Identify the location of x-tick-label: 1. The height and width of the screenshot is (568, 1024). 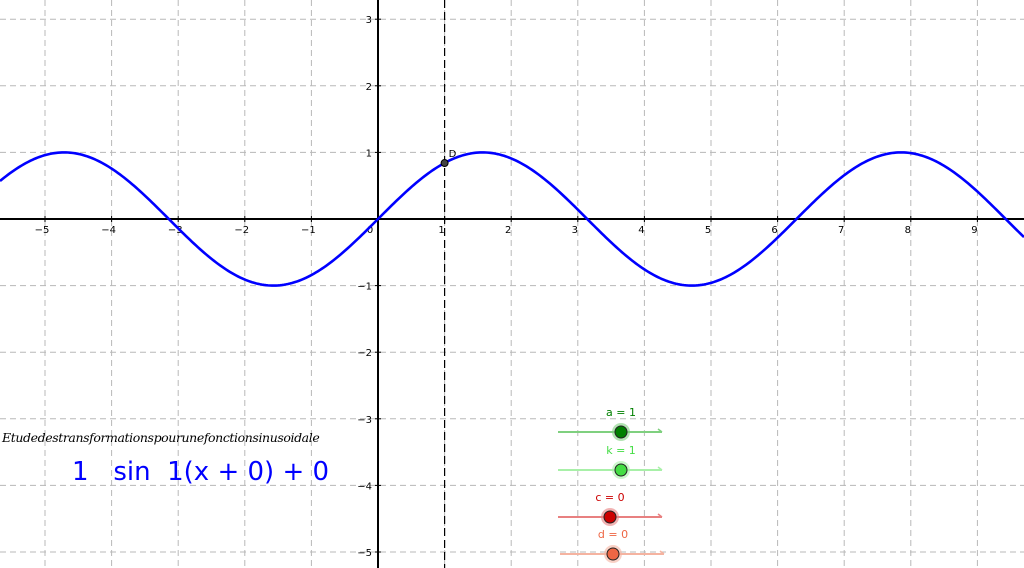
(441, 230).